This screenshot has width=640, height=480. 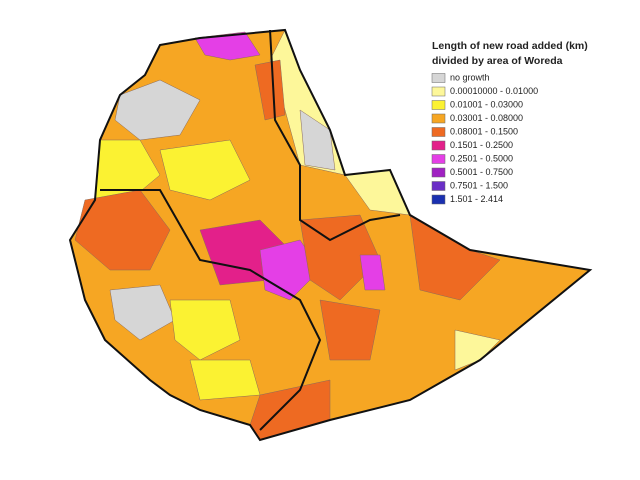 I want to click on legend-label: 0.08001 - 0.1500, so click(x=484, y=131).